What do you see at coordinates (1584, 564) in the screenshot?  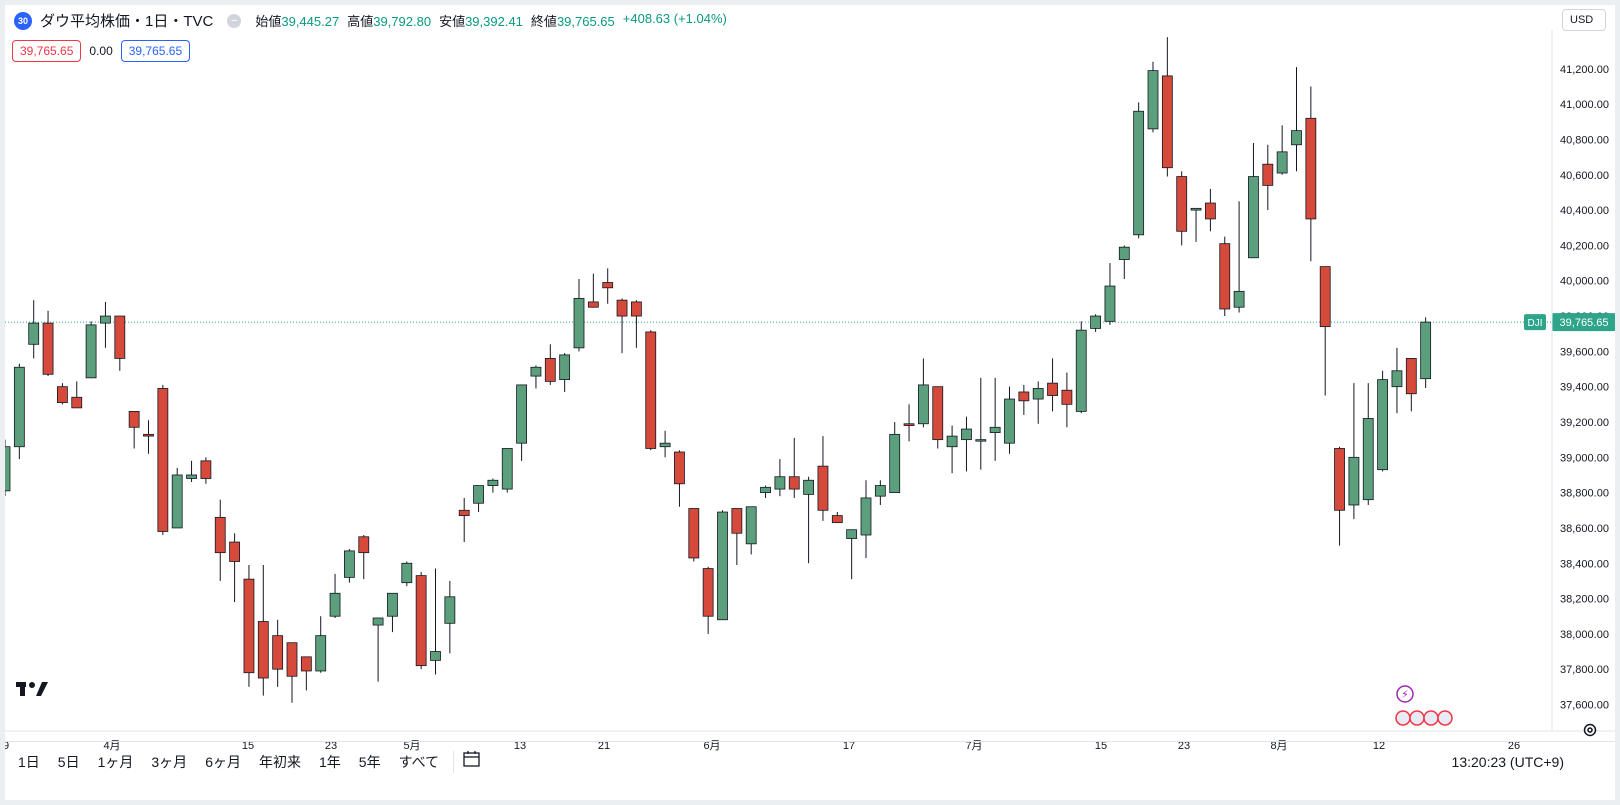 I see `price-tick-label: 38,400.00` at bounding box center [1584, 564].